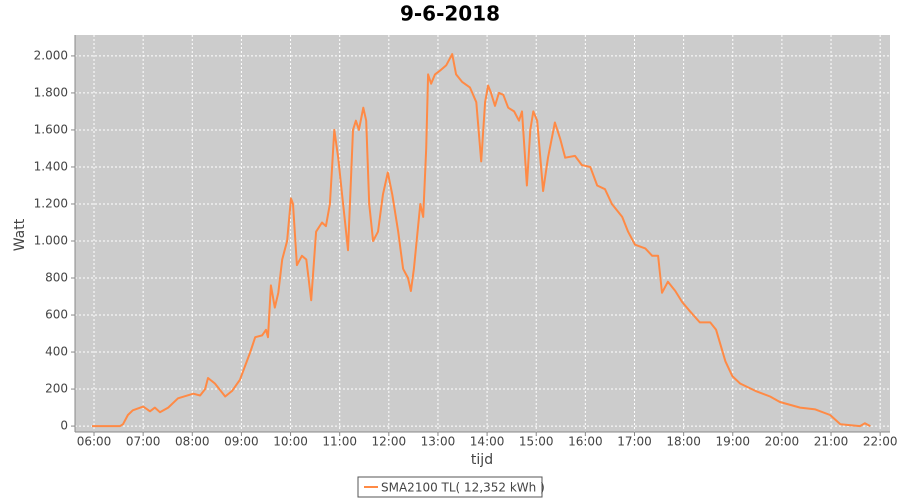 Image resolution: width=900 pixels, height=500 pixels. I want to click on x-tick-label: 06:00, so click(94, 442).